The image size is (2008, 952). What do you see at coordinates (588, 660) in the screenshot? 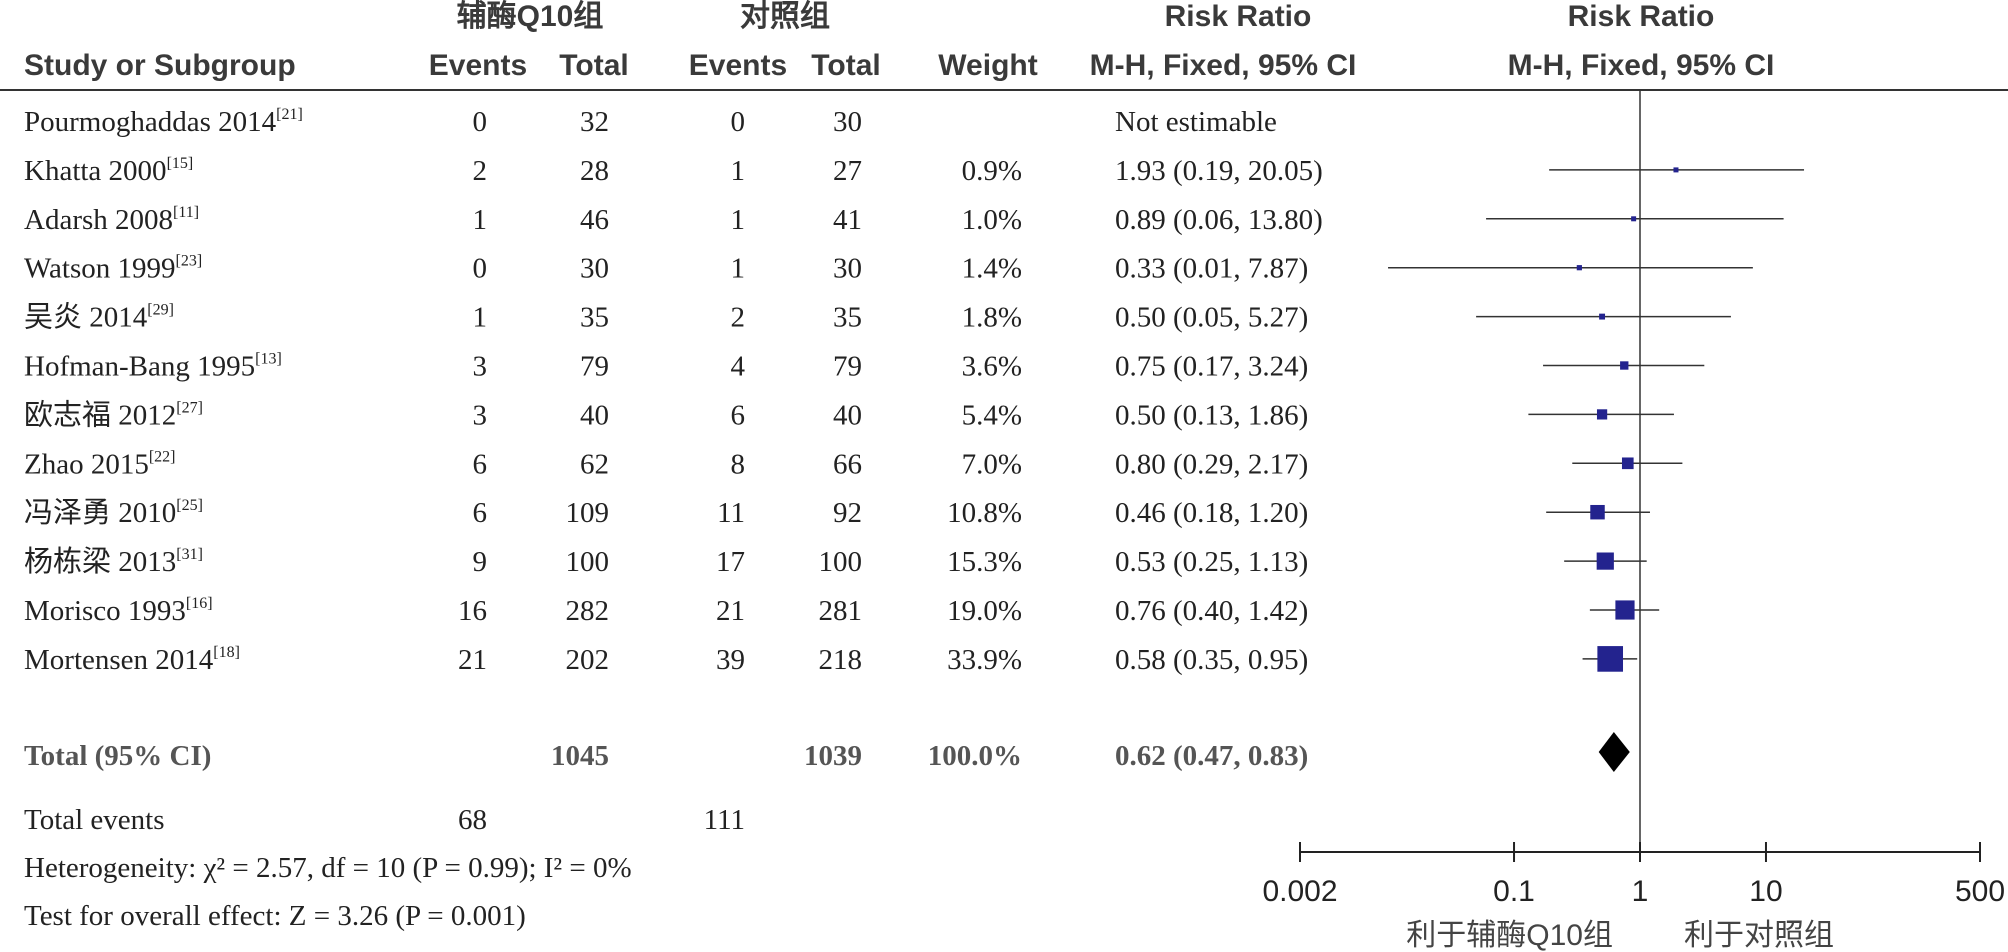
I see `total-1: 202` at bounding box center [588, 660].